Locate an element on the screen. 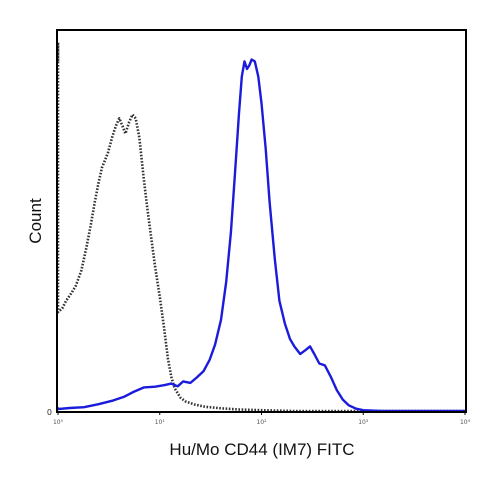 The height and width of the screenshot is (480, 499). x-tick-label: 10³ is located at coordinates (363, 422).